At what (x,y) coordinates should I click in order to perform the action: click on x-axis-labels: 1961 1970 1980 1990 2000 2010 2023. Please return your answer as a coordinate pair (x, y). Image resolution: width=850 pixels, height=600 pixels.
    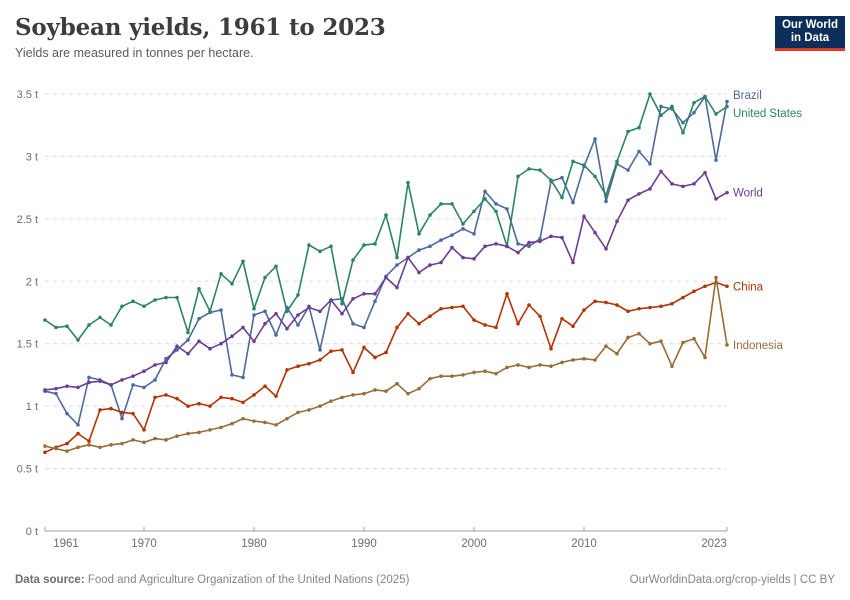
    Looking at the image, I should click on (390, 544).